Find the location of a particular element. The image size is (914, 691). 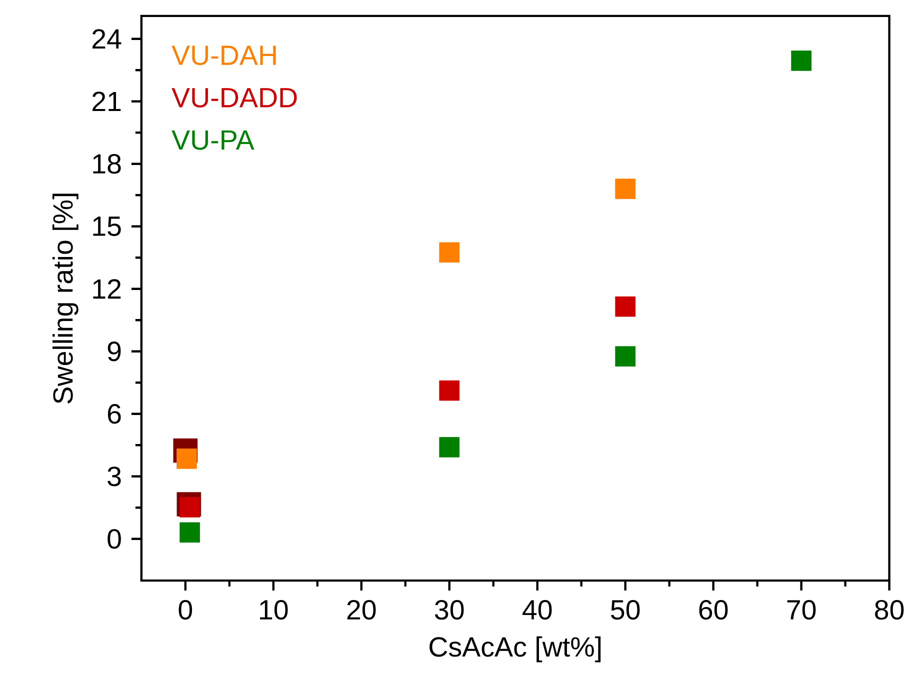

text: VU-PA is located at coordinates (213, 140).